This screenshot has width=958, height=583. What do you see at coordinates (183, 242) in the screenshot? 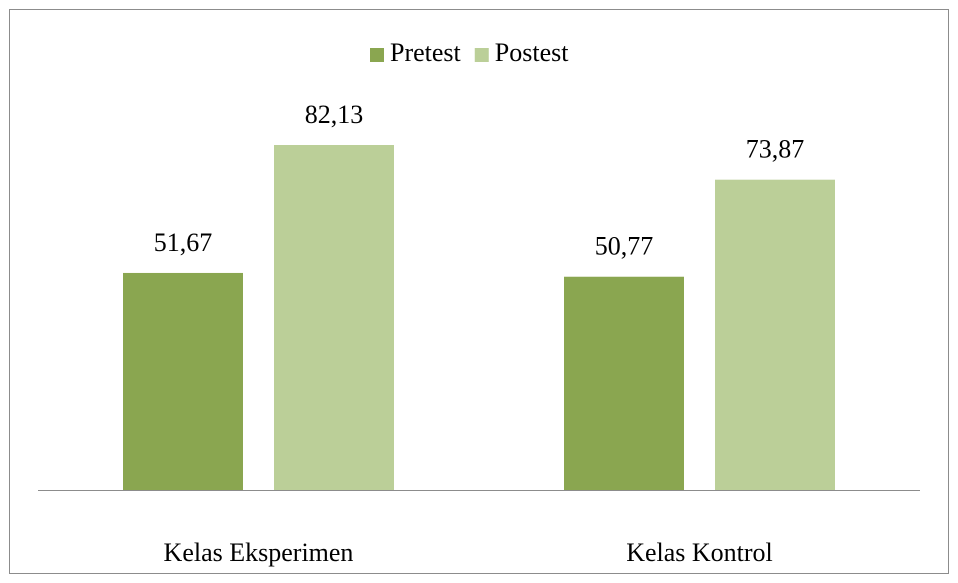
I see `data-label: 51,67` at bounding box center [183, 242].